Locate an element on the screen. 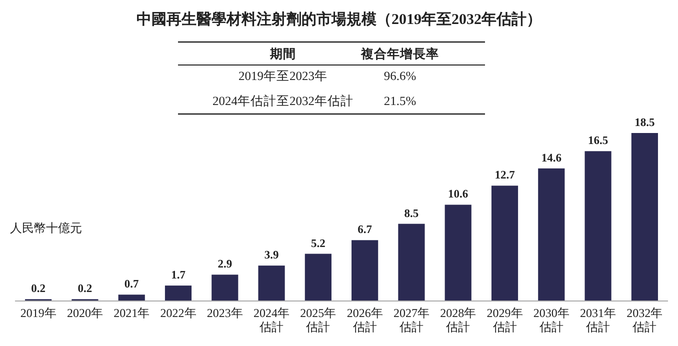 Image resolution: width=678 pixels, height=346 pixels. x-tick-label: 2022年 is located at coordinates (178, 313).